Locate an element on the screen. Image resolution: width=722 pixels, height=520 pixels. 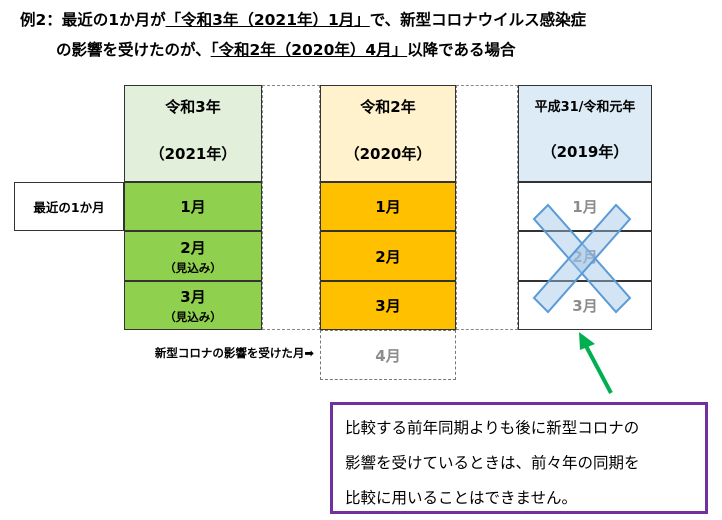
callout-line-2: 影響を受けているときは、前々年の同期を is located at coordinates (492, 463).